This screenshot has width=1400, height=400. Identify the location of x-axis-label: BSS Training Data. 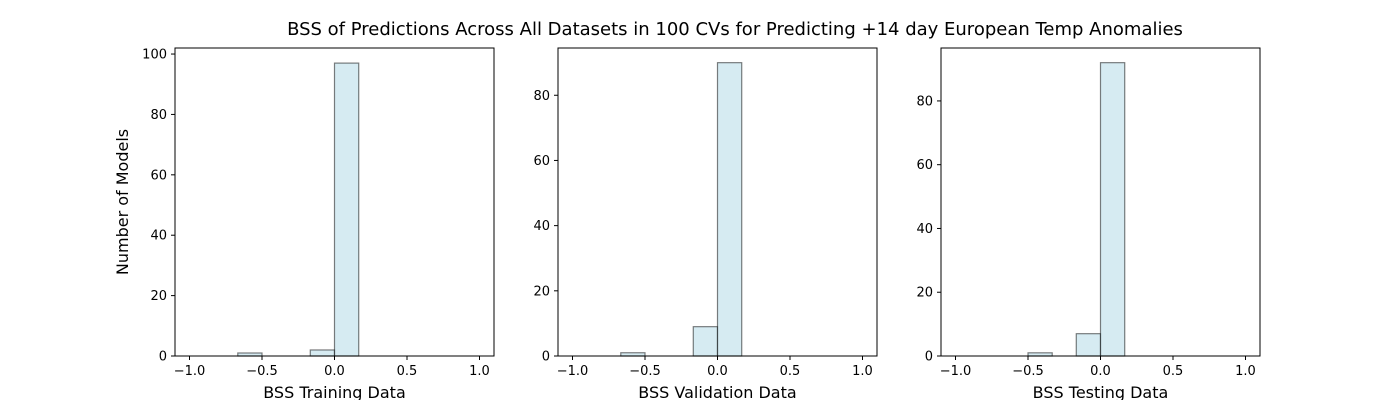
(334, 391).